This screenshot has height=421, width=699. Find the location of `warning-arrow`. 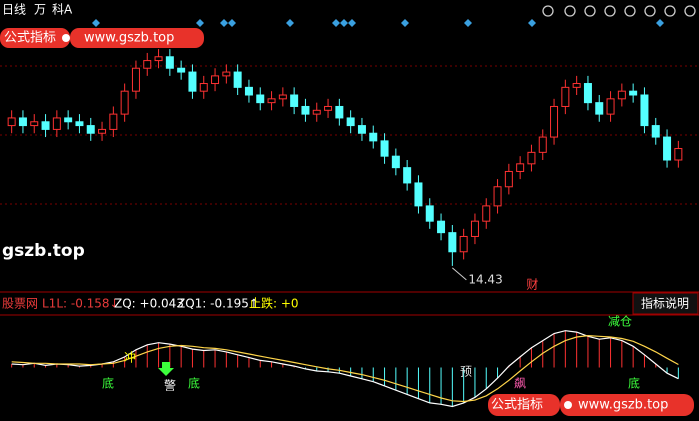

warning-arrow is located at coordinates (166, 369).